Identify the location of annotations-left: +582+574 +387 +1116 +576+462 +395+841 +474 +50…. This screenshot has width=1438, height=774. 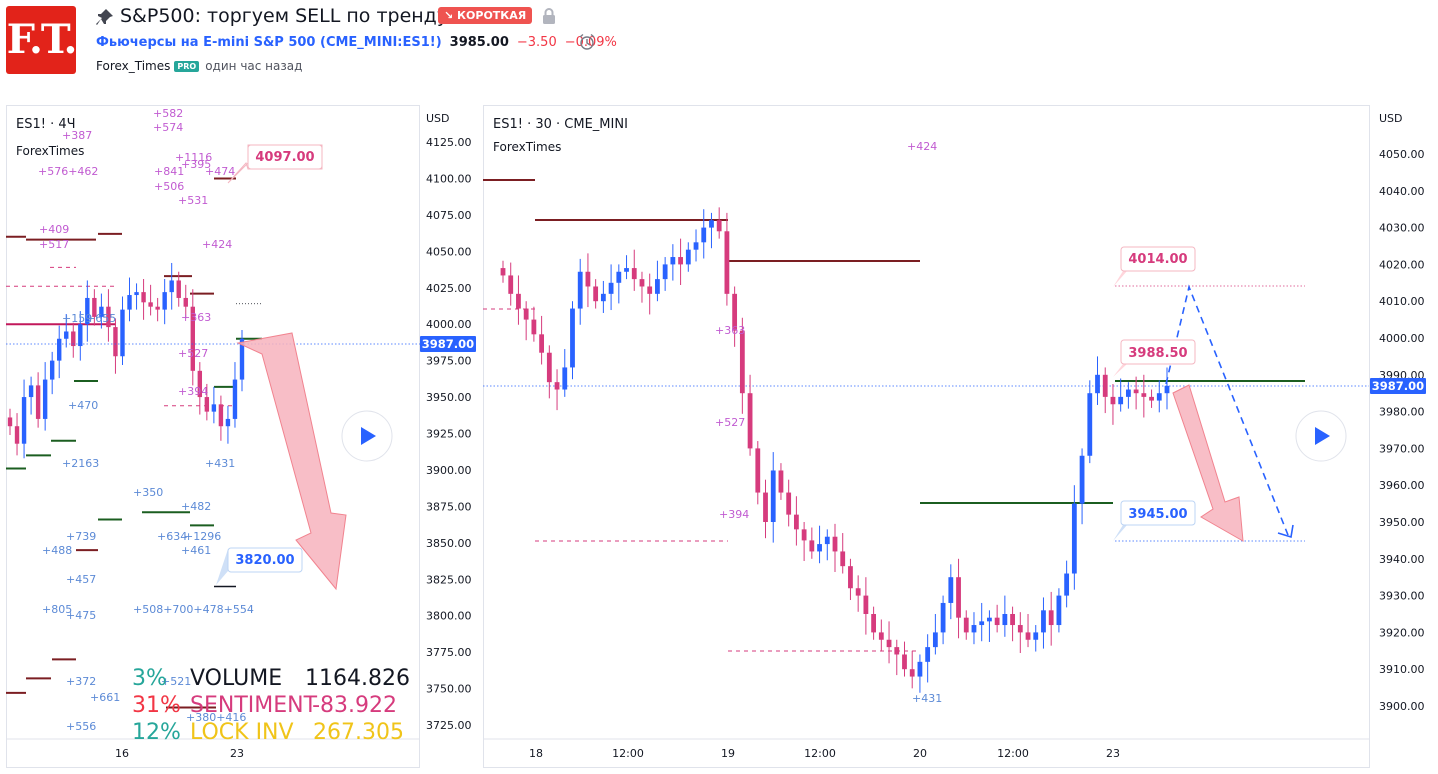
(146, 420).